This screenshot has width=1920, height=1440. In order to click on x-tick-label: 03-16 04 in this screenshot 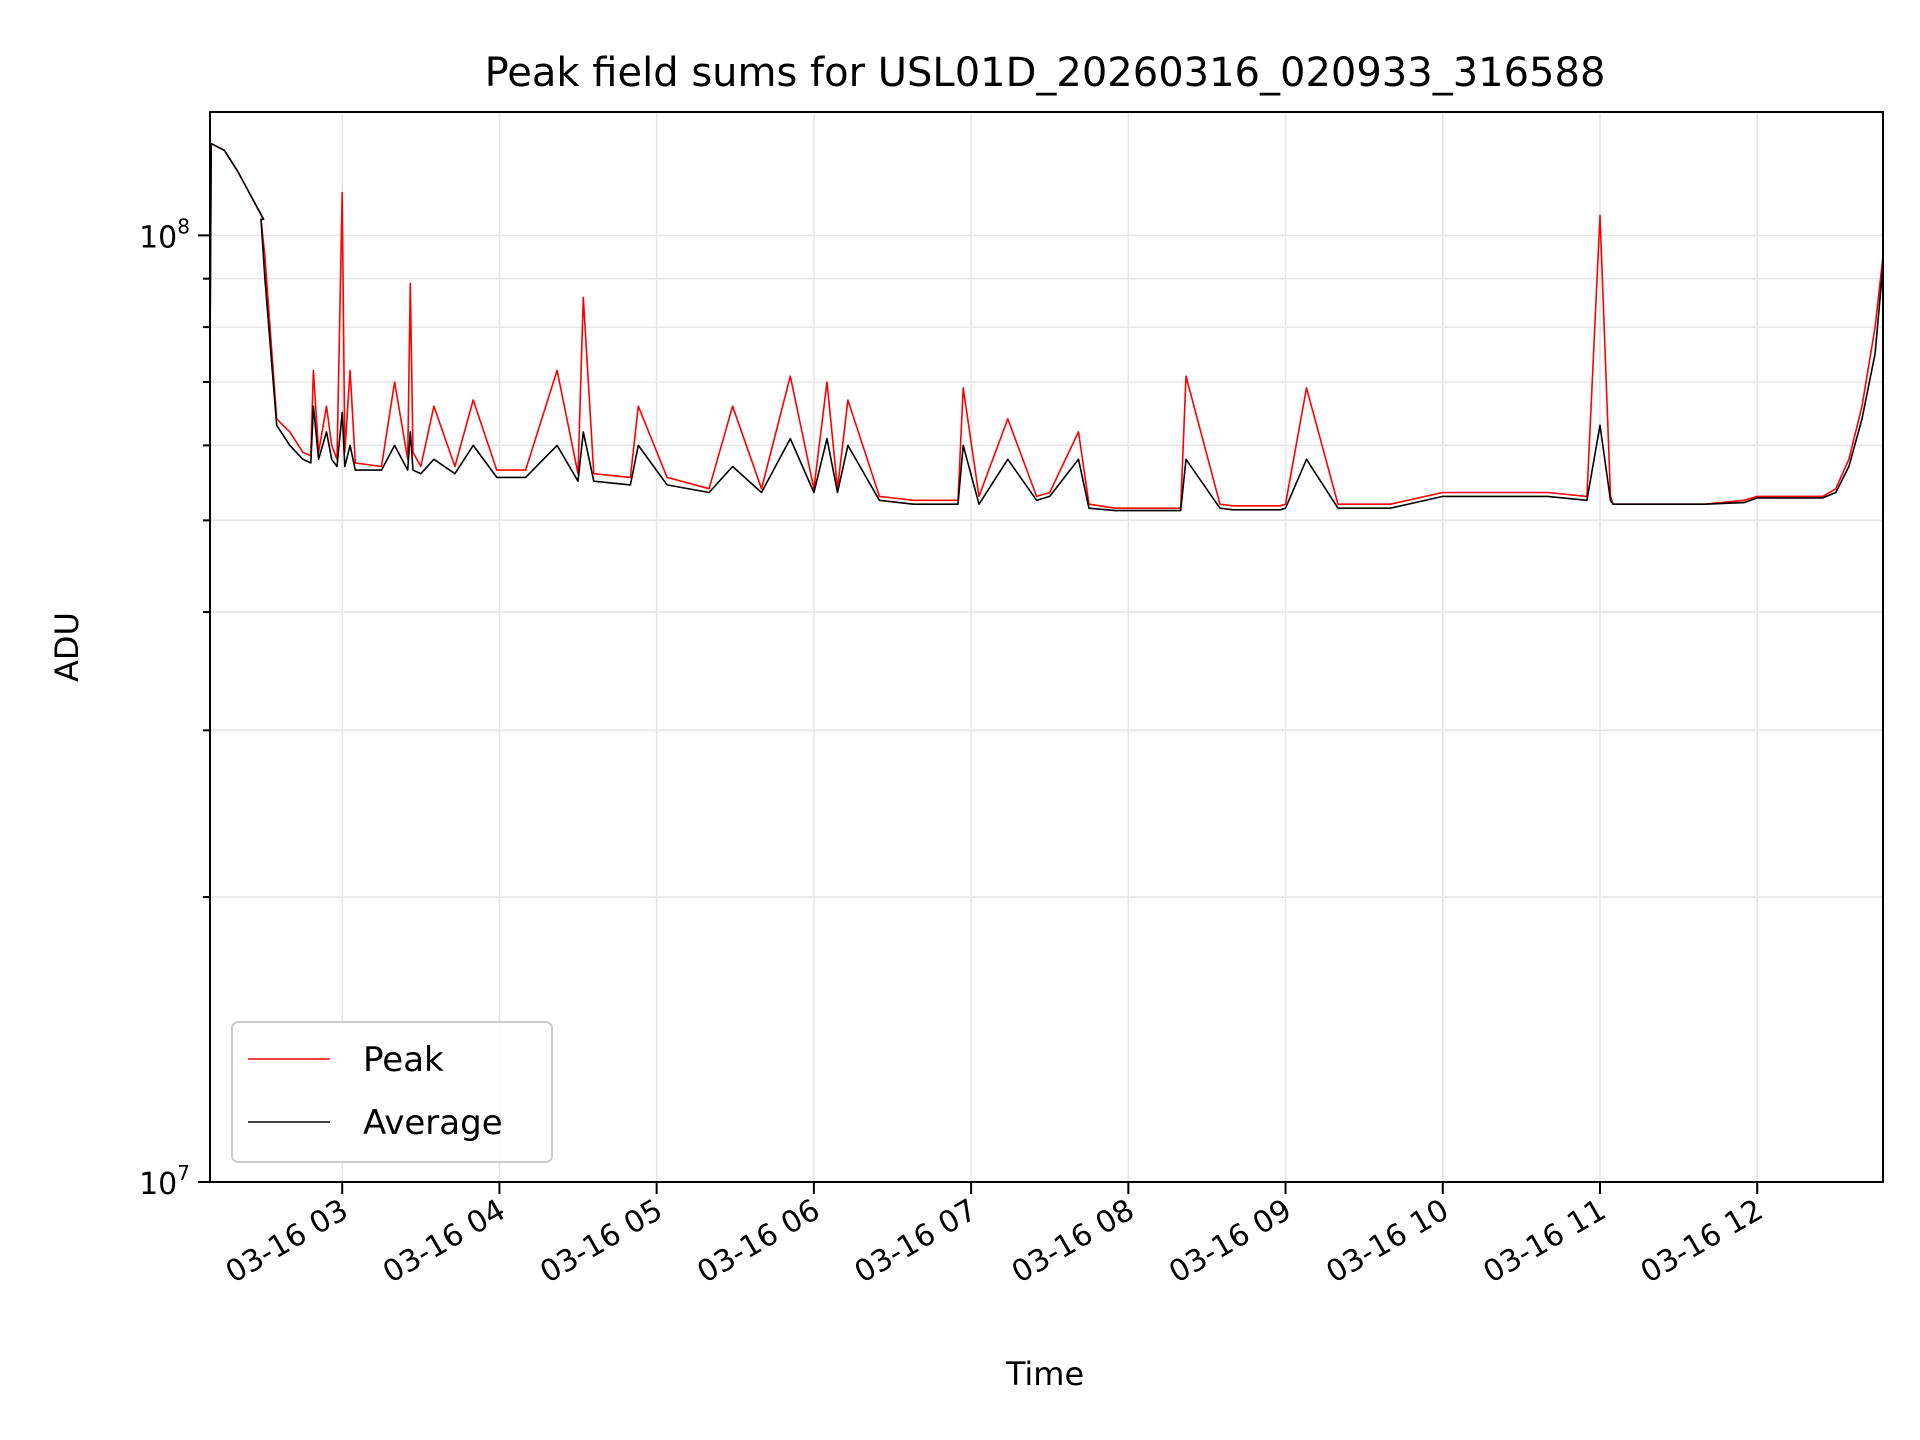, I will do `click(444, 1242)`.